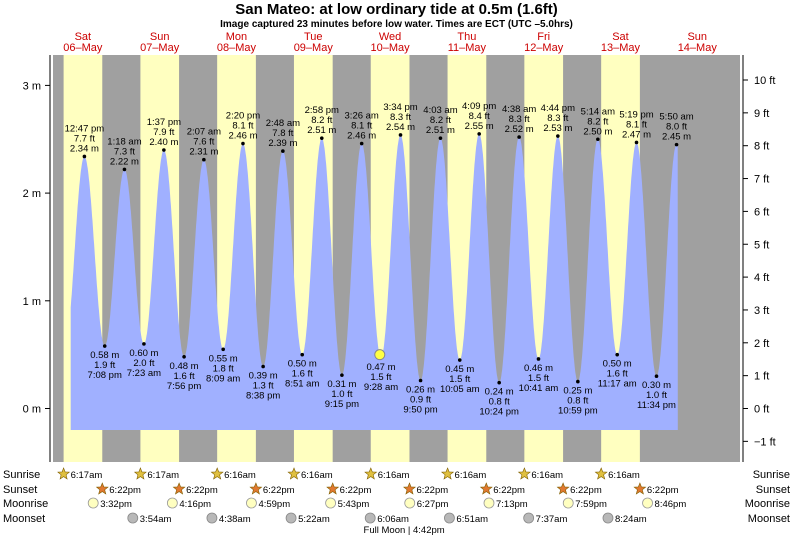 The height and width of the screenshot is (538, 793). I want to click on day-of-week: Sat, so click(83, 37).